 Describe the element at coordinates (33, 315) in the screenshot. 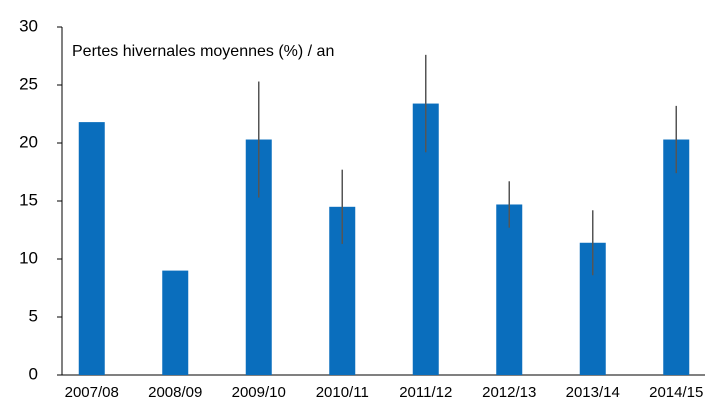

I see `y-tick-label: 5` at that location.